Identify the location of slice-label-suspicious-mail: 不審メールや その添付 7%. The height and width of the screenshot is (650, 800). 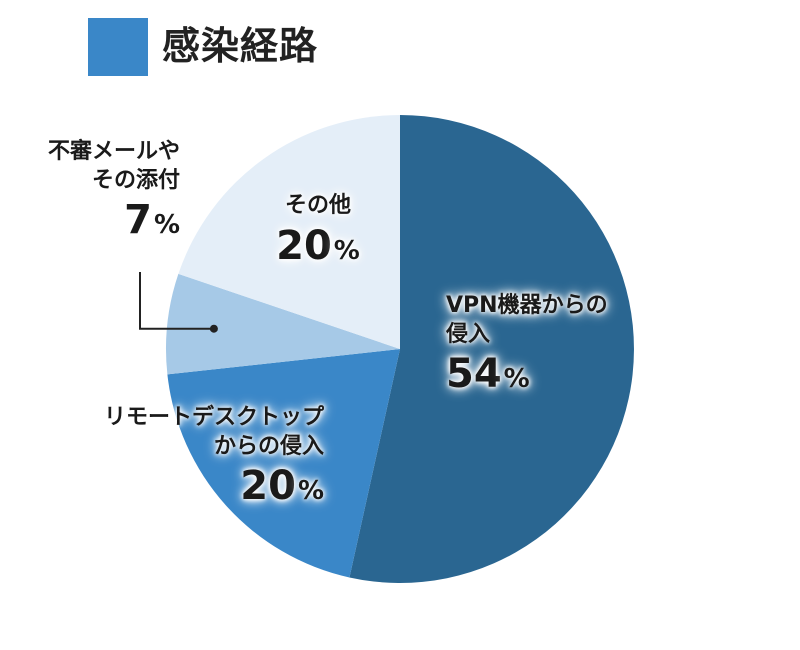
(114, 190).